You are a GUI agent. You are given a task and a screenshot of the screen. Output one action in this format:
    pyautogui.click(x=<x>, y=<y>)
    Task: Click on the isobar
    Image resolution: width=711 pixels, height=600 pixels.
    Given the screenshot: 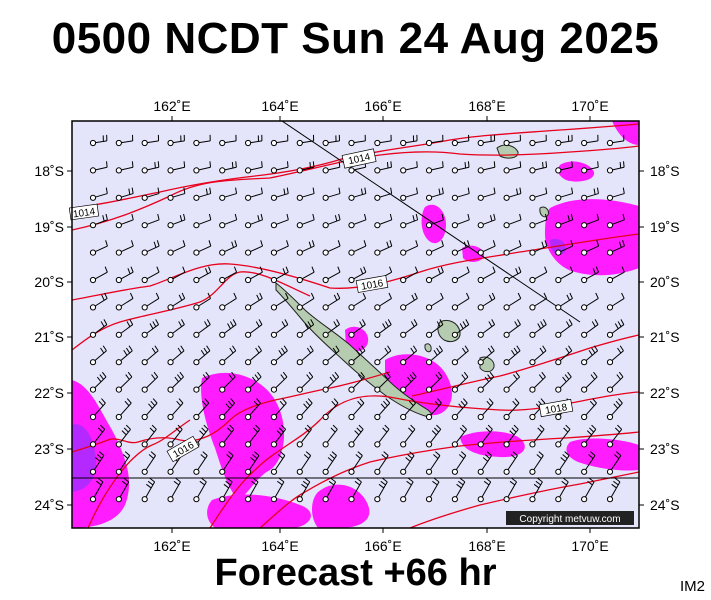 What is the action you would take?
    pyautogui.click(x=139, y=473)
    